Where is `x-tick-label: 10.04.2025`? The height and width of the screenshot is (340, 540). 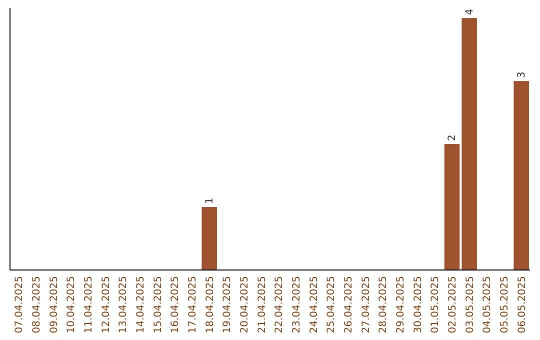
x-tick-label: 10.04.2025 is located at coordinates (72, 305).